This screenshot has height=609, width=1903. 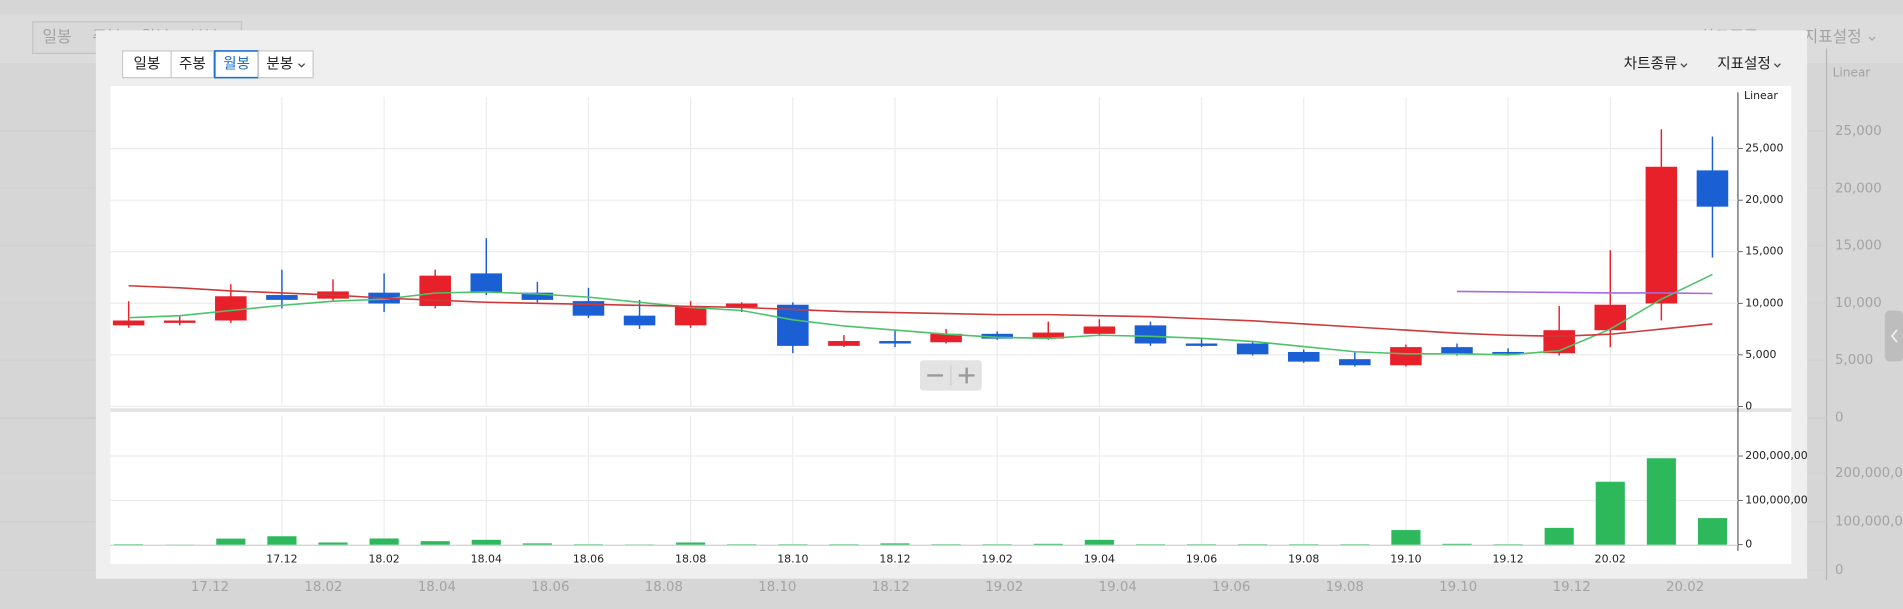 What do you see at coordinates (1201, 558) in the screenshot?
I see `x-tick-label: 19.06` at bounding box center [1201, 558].